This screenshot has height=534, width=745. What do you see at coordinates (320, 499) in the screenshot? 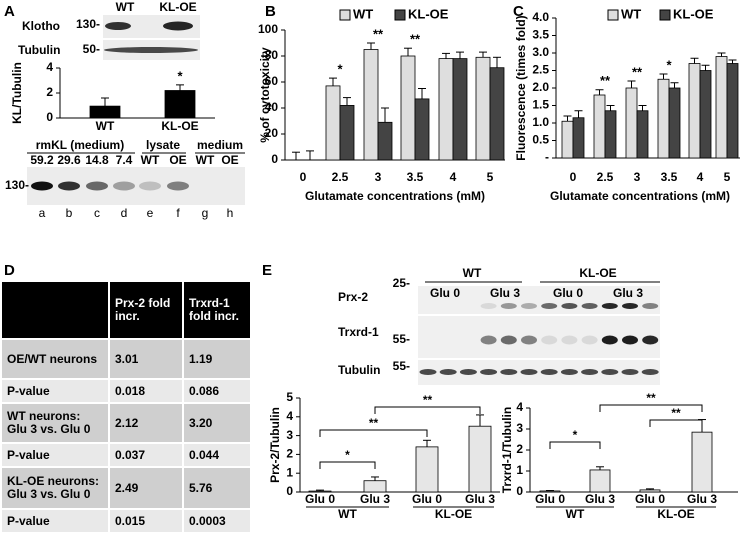
I see `x-tick-label: Glu 0` at bounding box center [320, 499].